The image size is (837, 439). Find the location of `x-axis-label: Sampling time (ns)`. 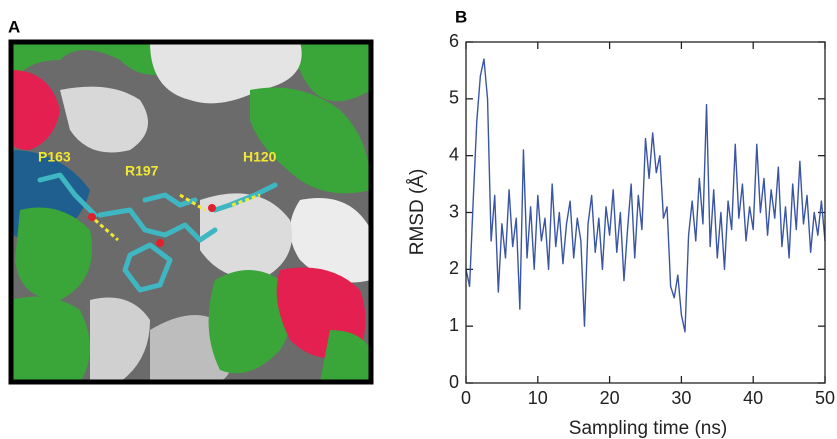

x-axis-label: Sampling time (ns) is located at coordinates (648, 428).